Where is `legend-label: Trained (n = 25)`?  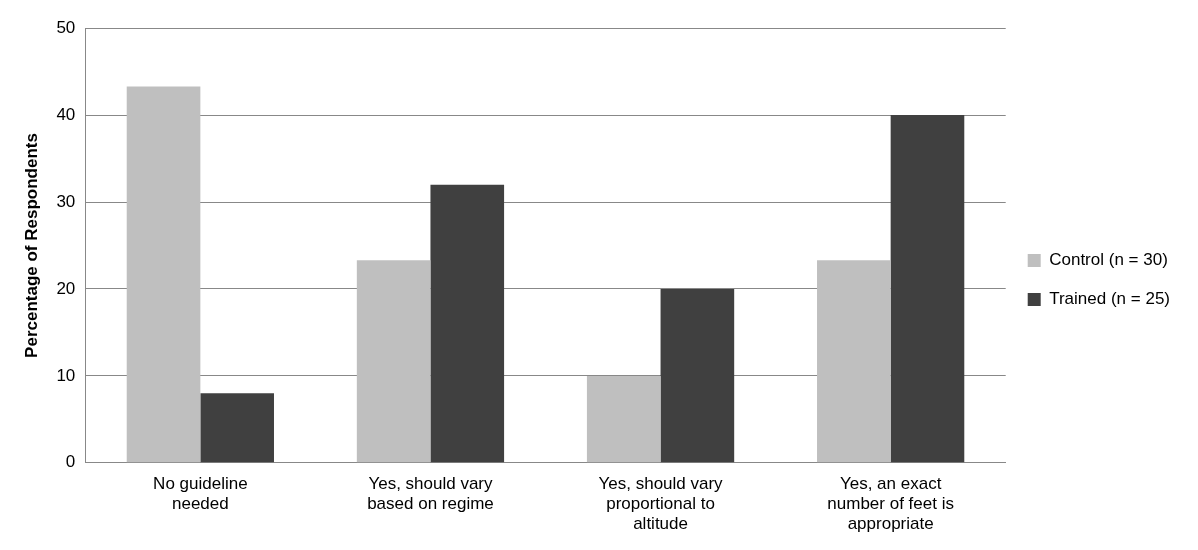 legend-label: Trained (n = 25) is located at coordinates (1109, 299).